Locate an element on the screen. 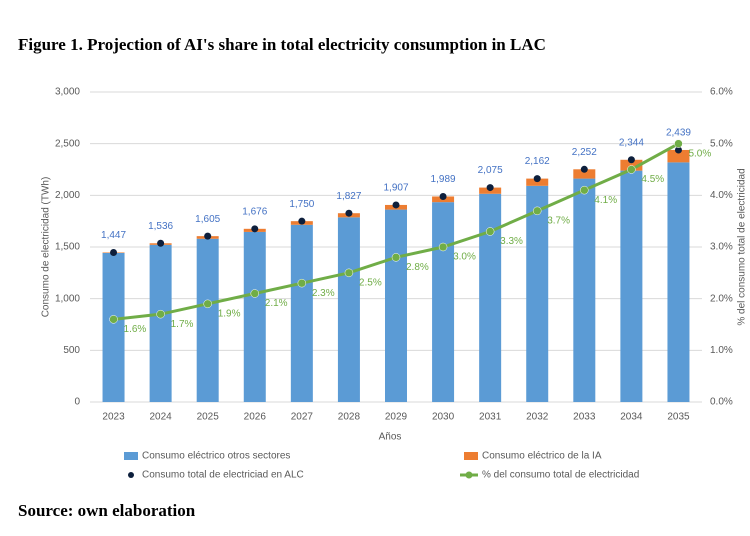 This screenshot has width=750, height=536. y-axis-title: Consumo de electricidad (TWh) is located at coordinates (46, 247).